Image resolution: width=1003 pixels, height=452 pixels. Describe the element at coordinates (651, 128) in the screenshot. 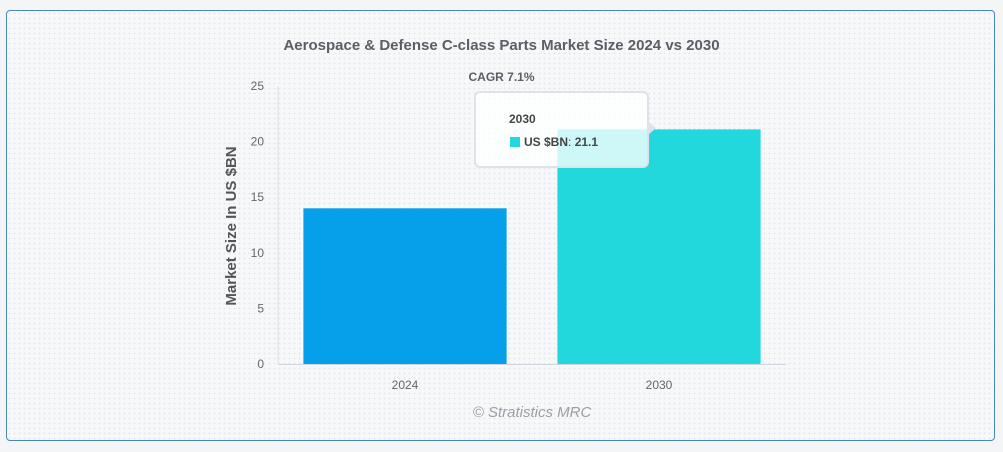

I see `tooltip-arrow` at that location.